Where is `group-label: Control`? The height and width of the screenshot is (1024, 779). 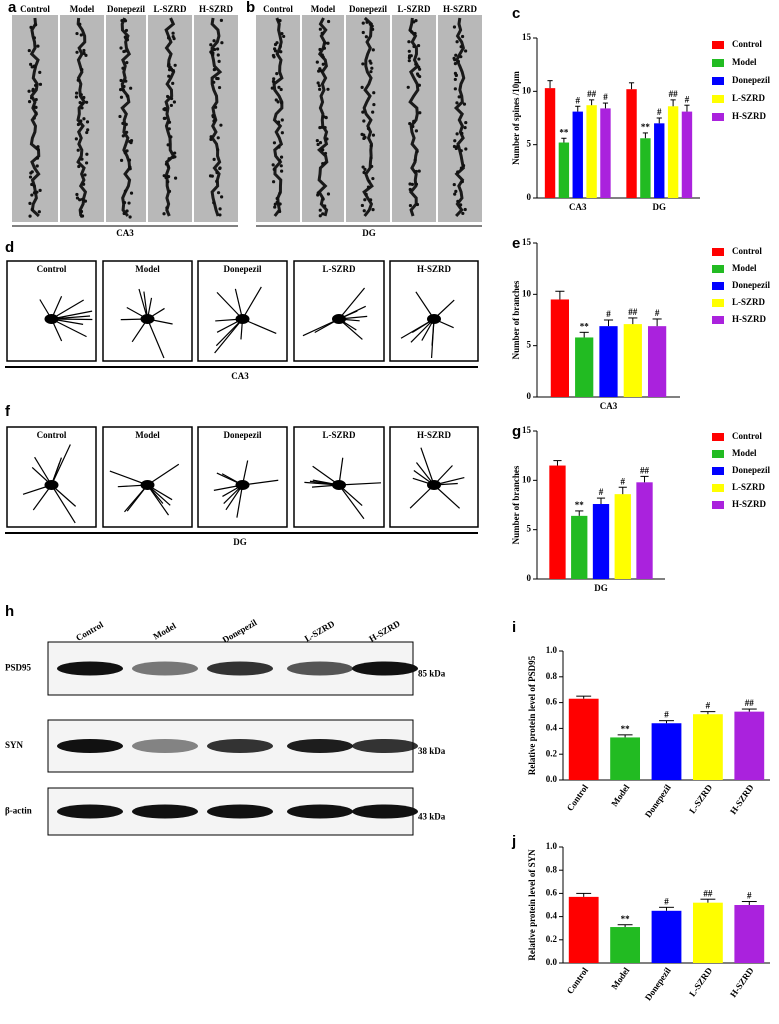 group-label: Control is located at coordinates (35, 9).